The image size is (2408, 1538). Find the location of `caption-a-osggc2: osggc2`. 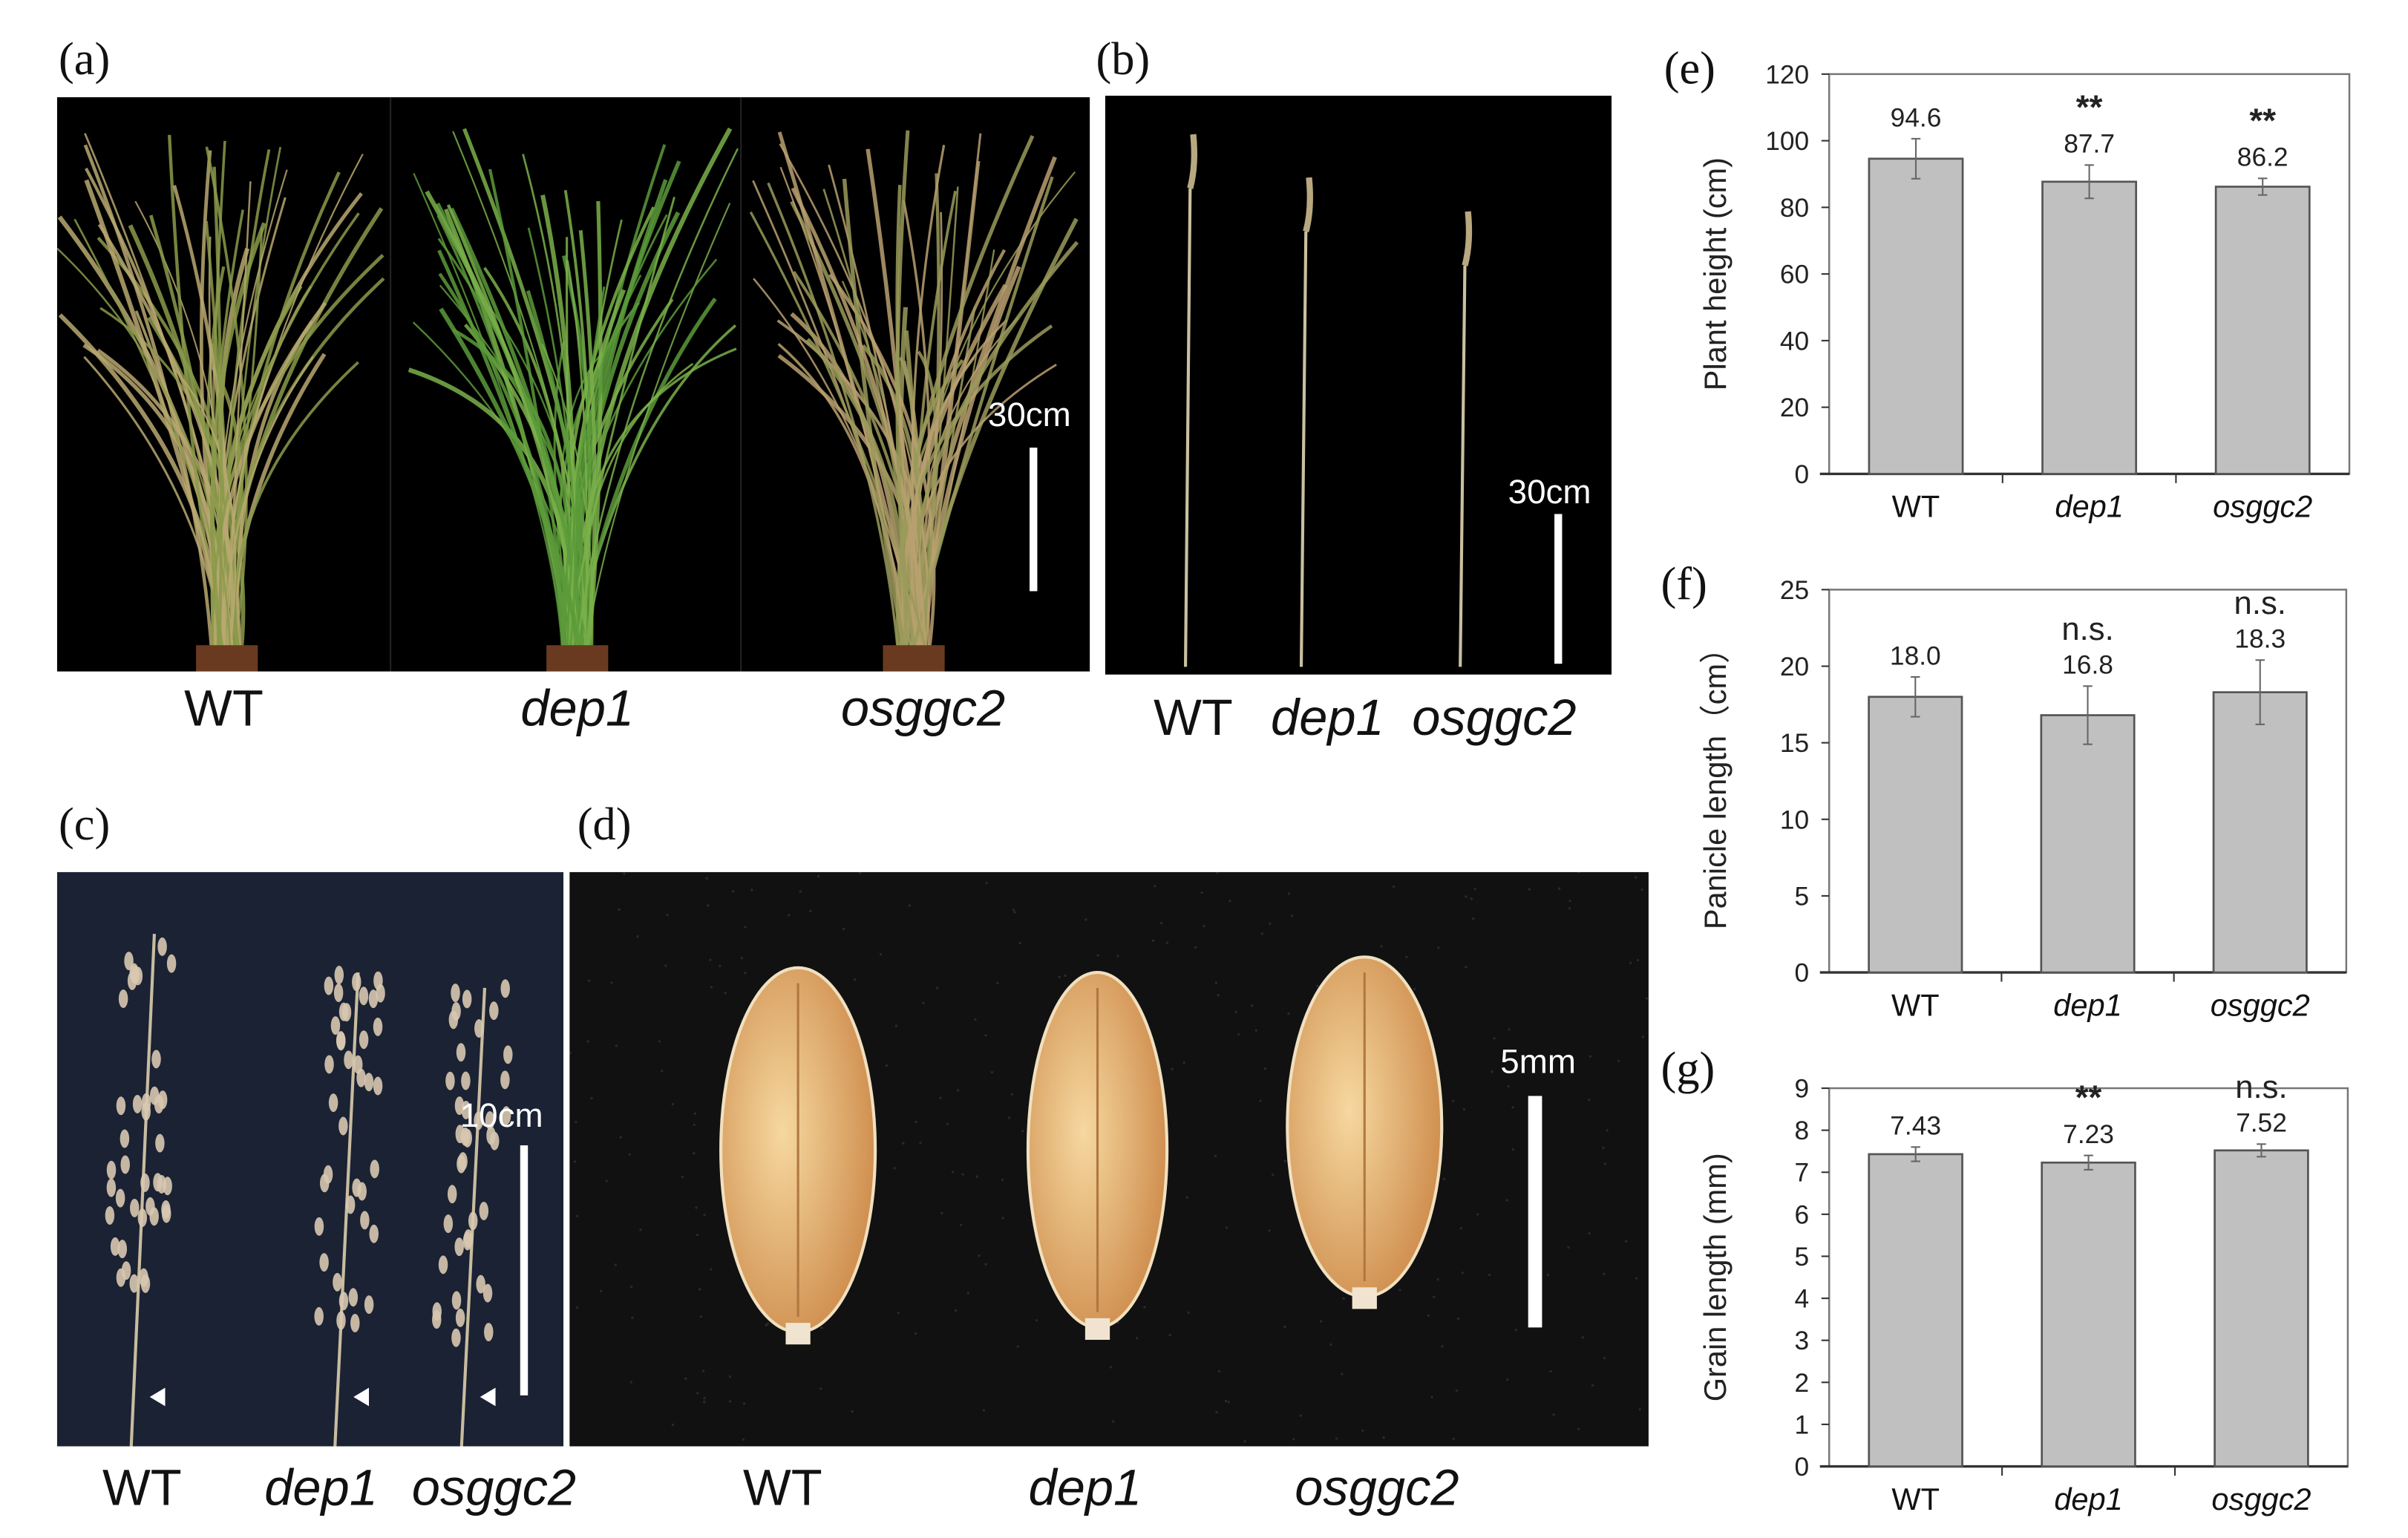

caption-a-osggc2: osggc2 is located at coordinates (923, 707).